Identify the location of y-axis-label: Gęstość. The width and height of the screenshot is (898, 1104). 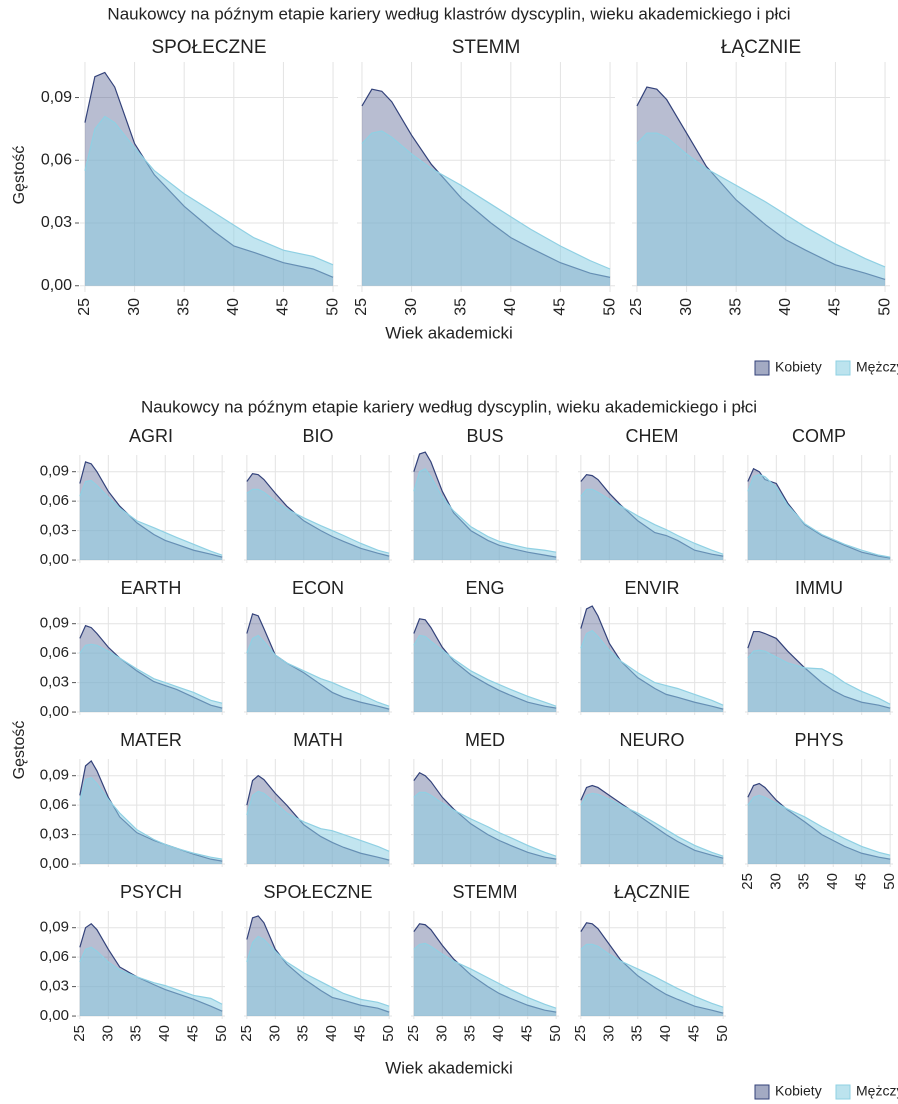
(19, 750).